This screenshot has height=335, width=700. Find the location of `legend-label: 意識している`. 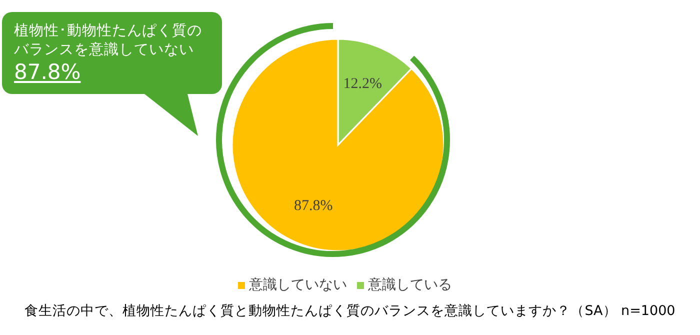

legend-label: 意識している is located at coordinates (410, 285).